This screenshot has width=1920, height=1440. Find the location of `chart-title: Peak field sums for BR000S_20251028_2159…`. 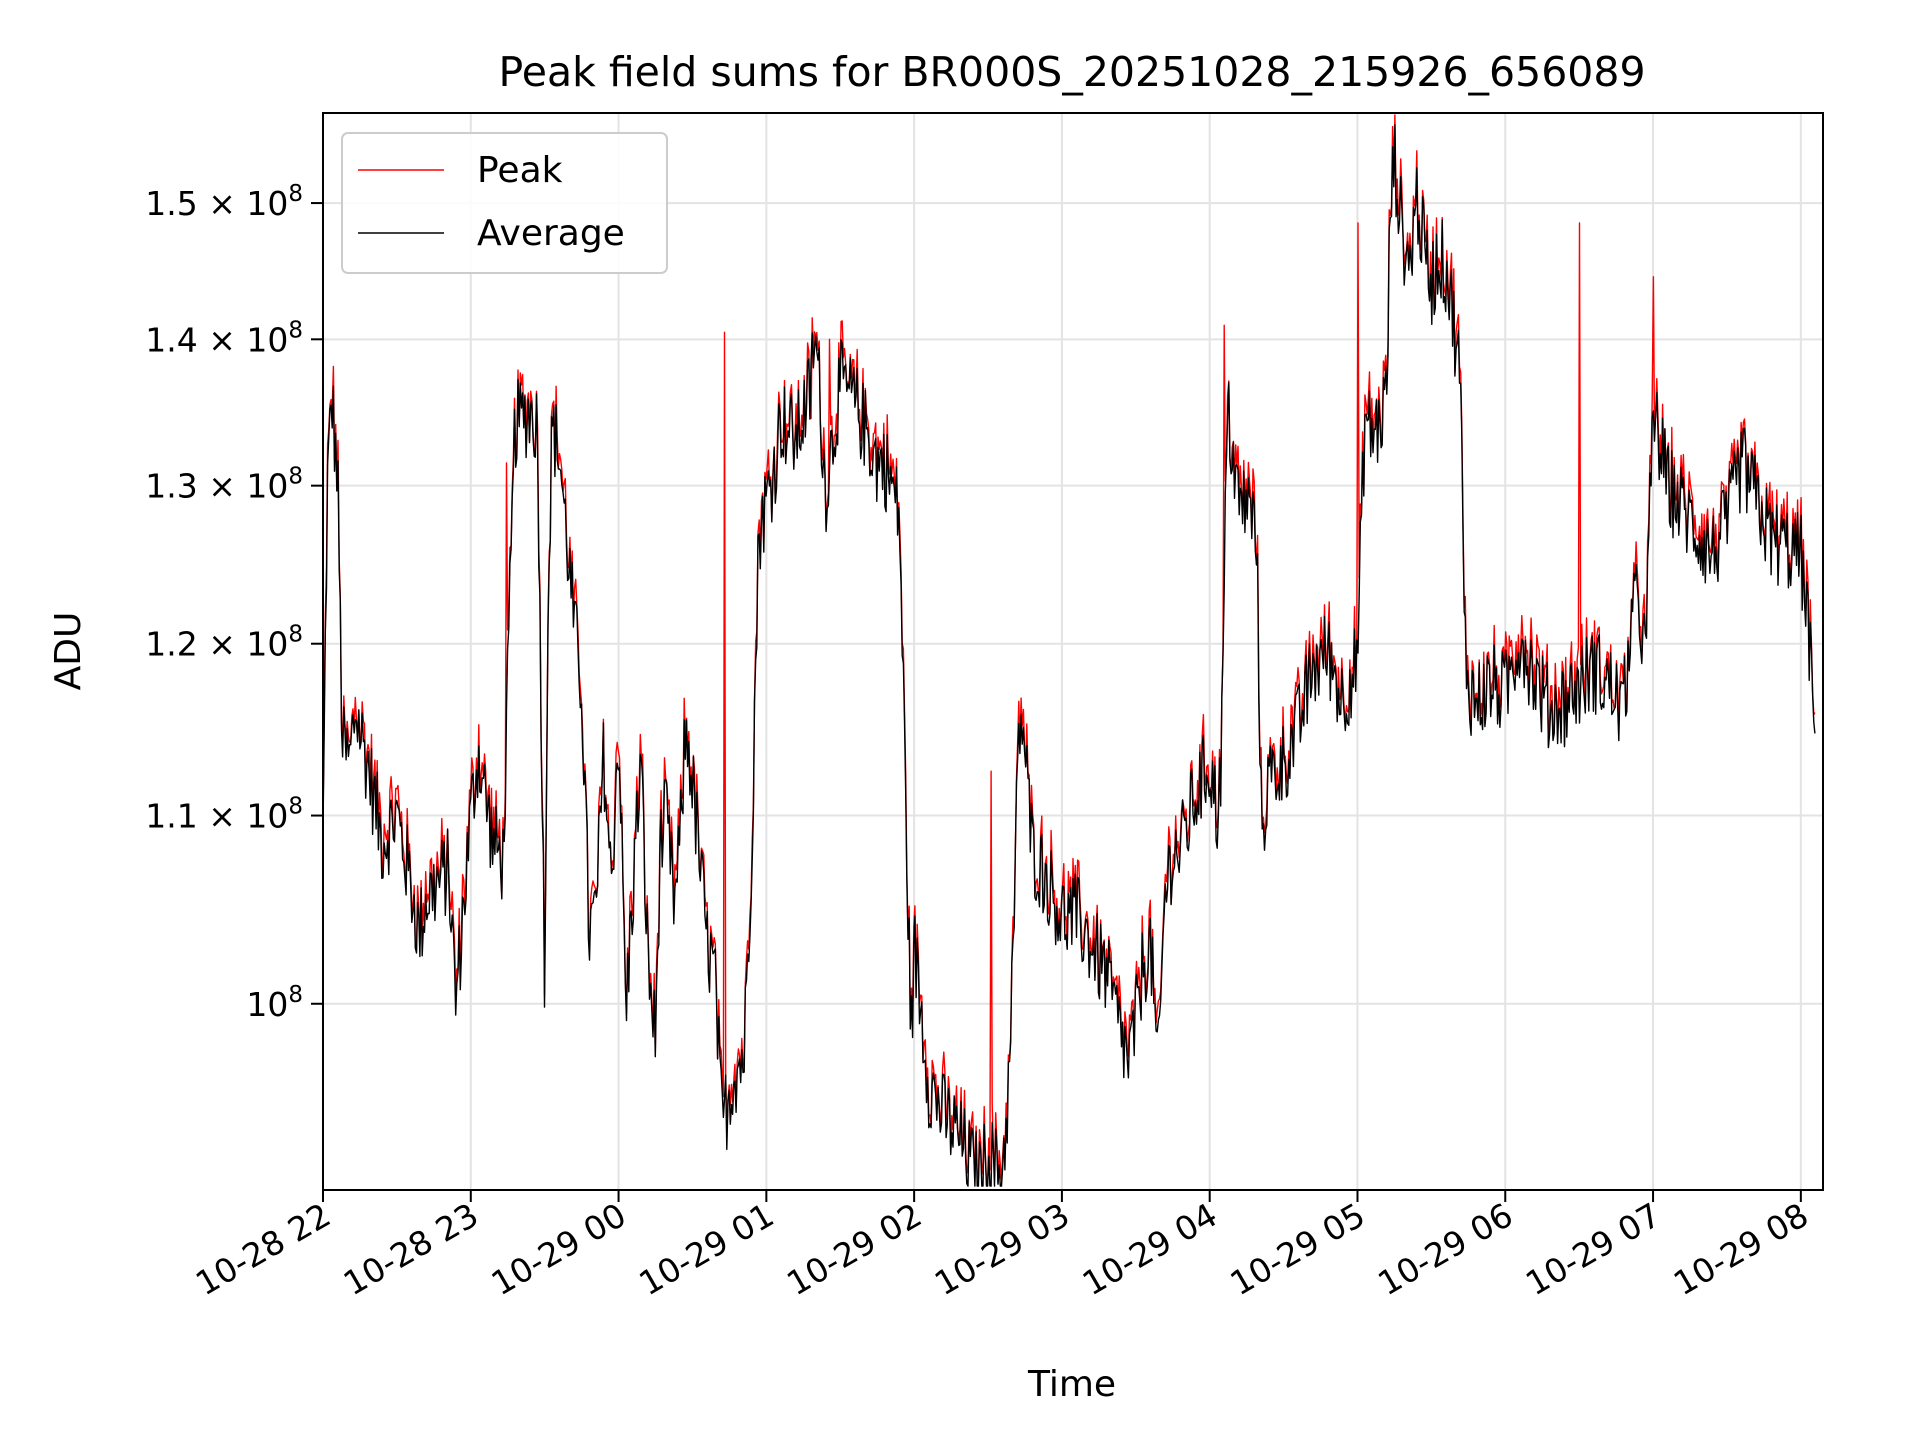

chart-title: Peak field sums for BR000S_20251028_2159… is located at coordinates (1071, 72).